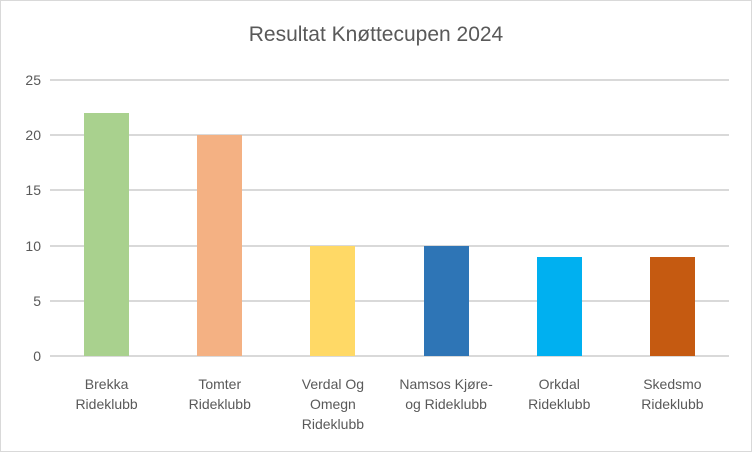 The width and height of the screenshot is (752, 452). I want to click on x-axis-category-label: Verdal Og Omegn Rideklubb, so click(333, 404).